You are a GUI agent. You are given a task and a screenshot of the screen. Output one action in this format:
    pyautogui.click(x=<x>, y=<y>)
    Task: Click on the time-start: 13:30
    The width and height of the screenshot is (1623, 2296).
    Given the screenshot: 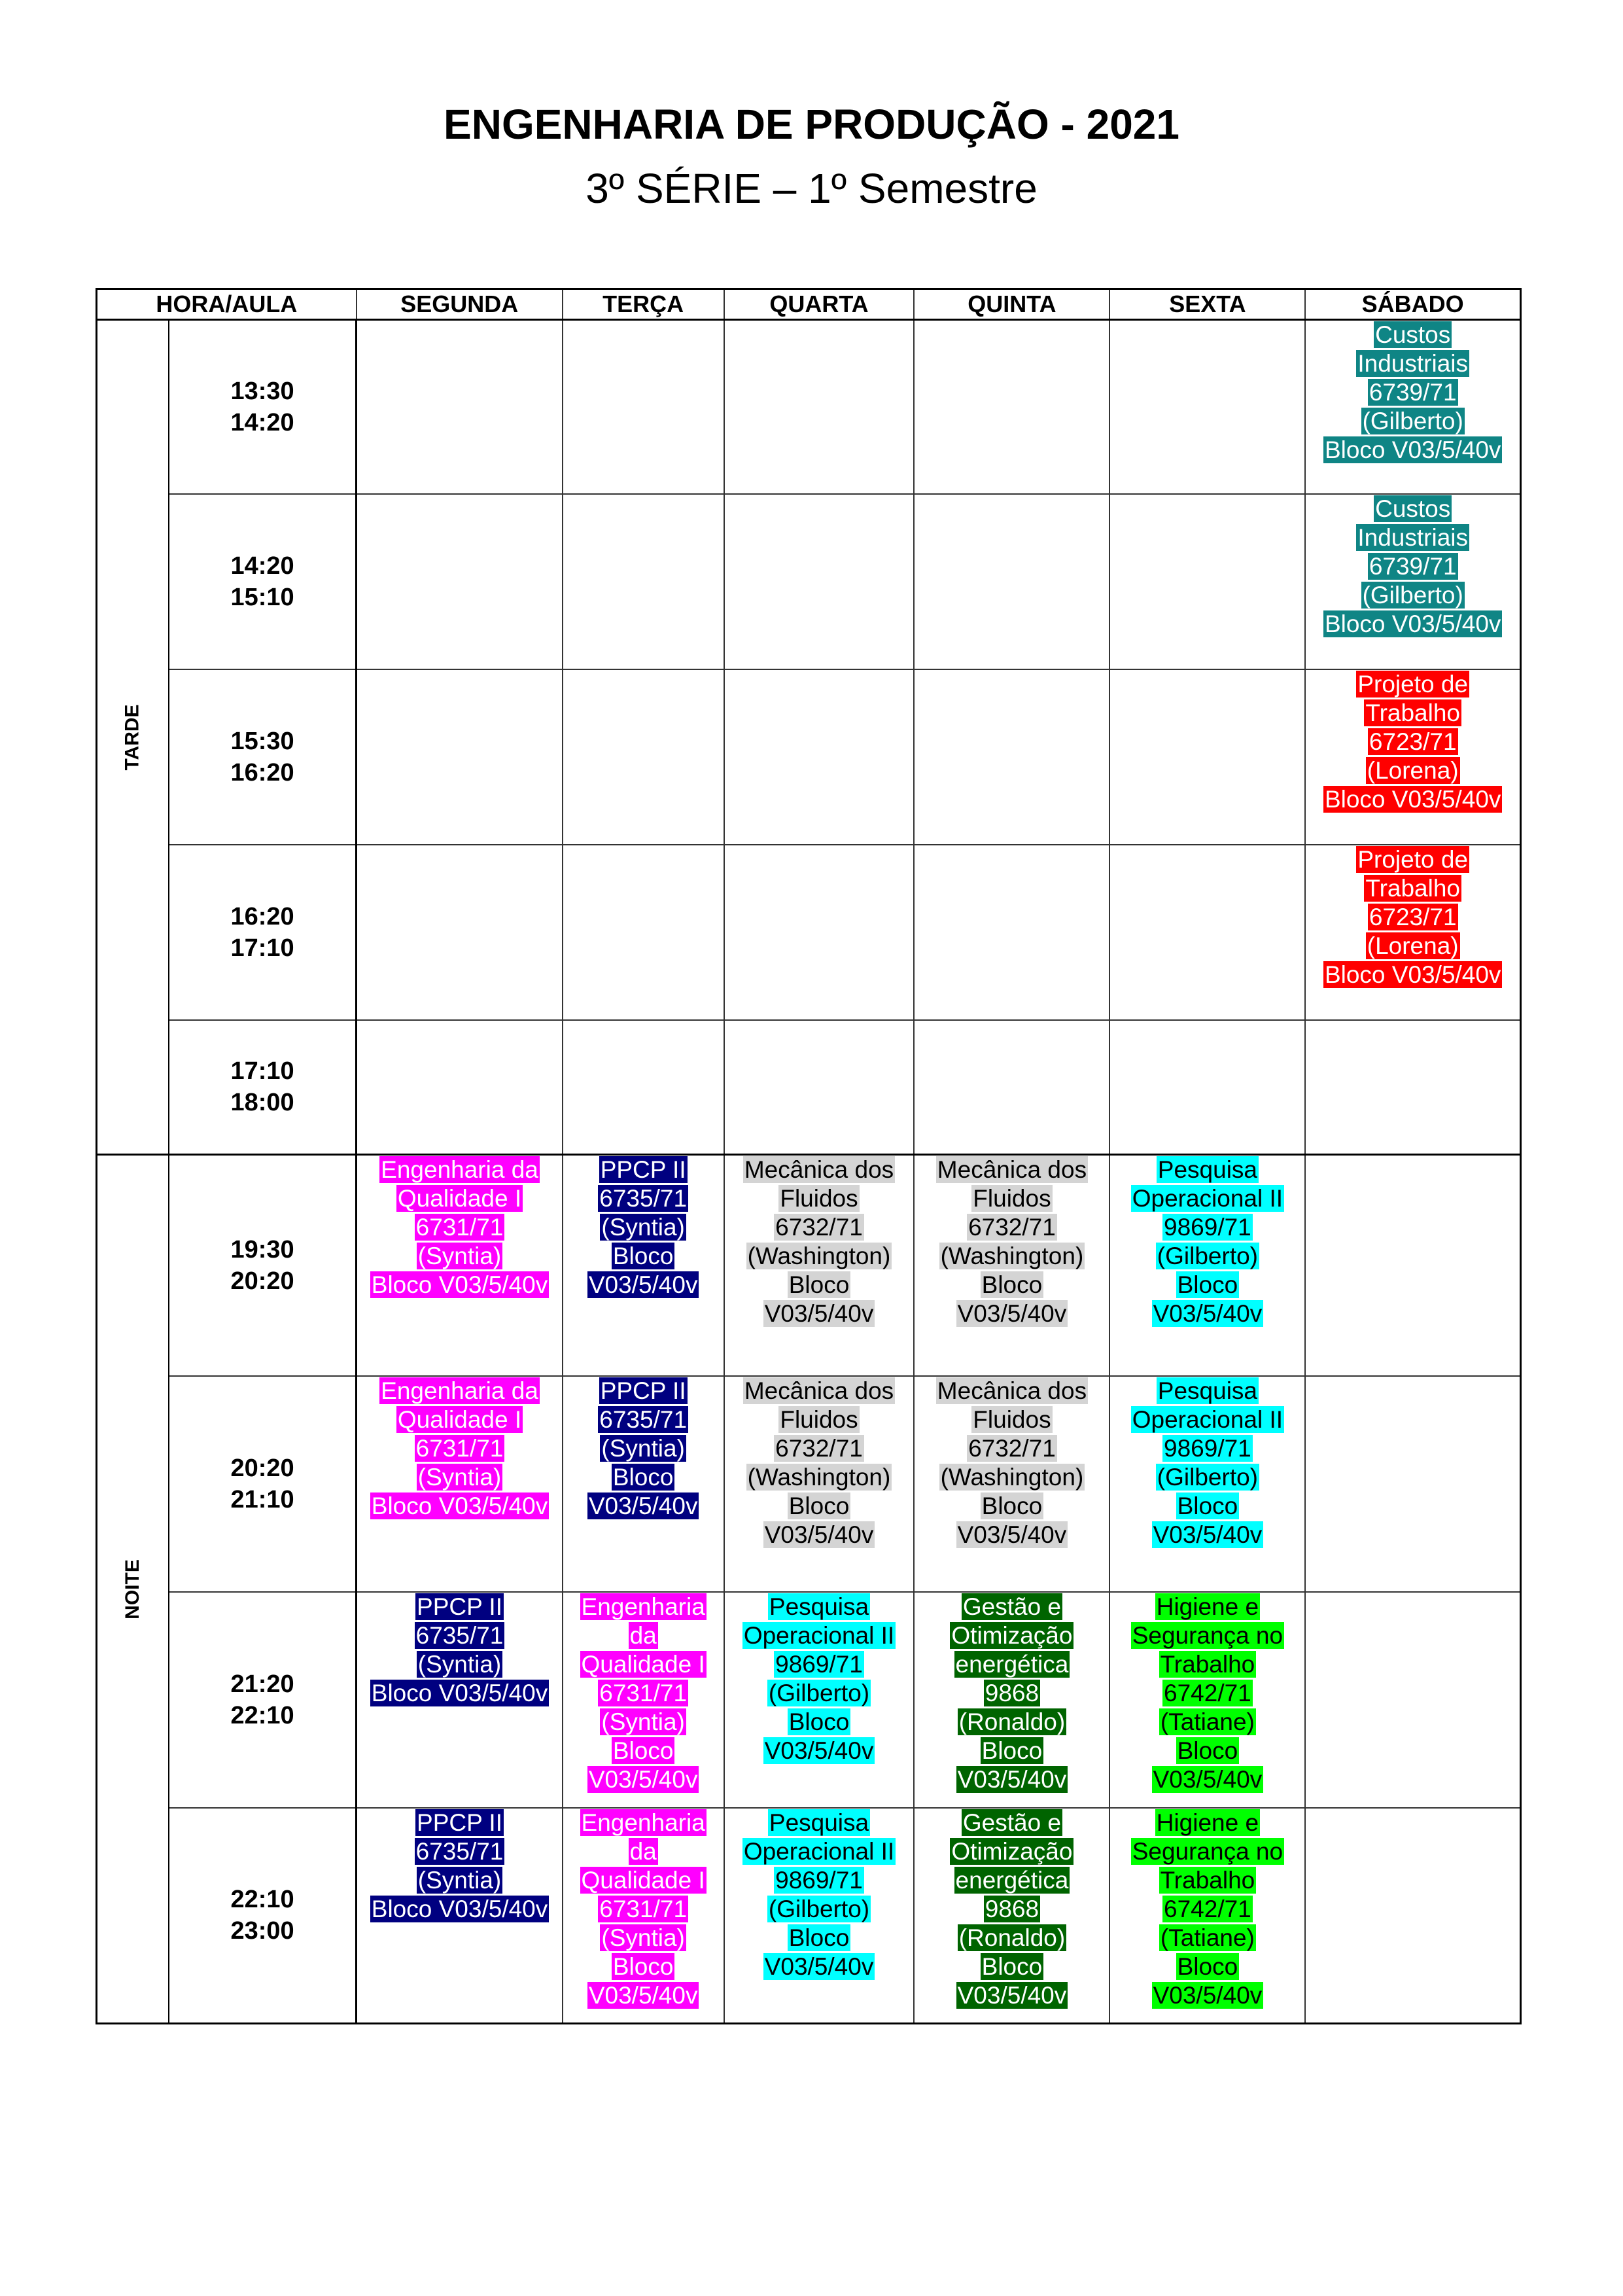 What is the action you would take?
    pyautogui.click(x=262, y=391)
    